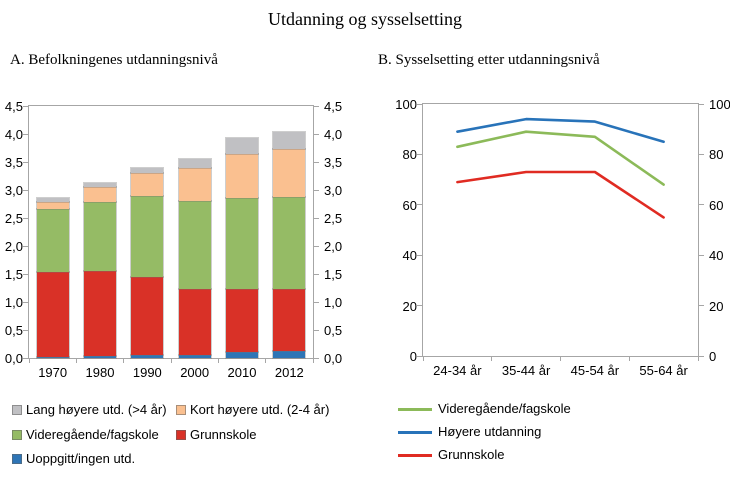 This screenshot has height=480, width=730. What do you see at coordinates (73, 459) in the screenshot?
I see `legend-item: Uoppgitt/ingen utd.` at bounding box center [73, 459].